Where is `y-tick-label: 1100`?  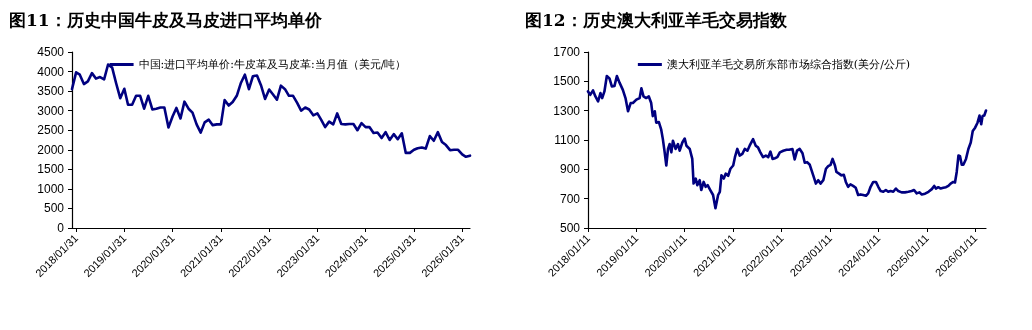 y-tick-label: 1100 is located at coordinates (567, 140).